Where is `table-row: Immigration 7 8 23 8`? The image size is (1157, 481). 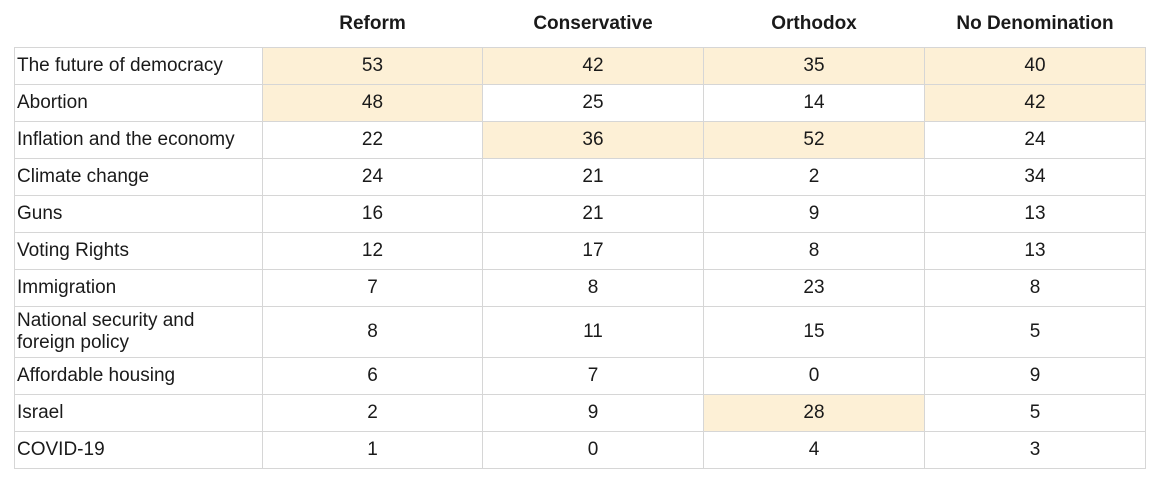 table-row: Immigration 7 8 23 8 is located at coordinates (580, 288).